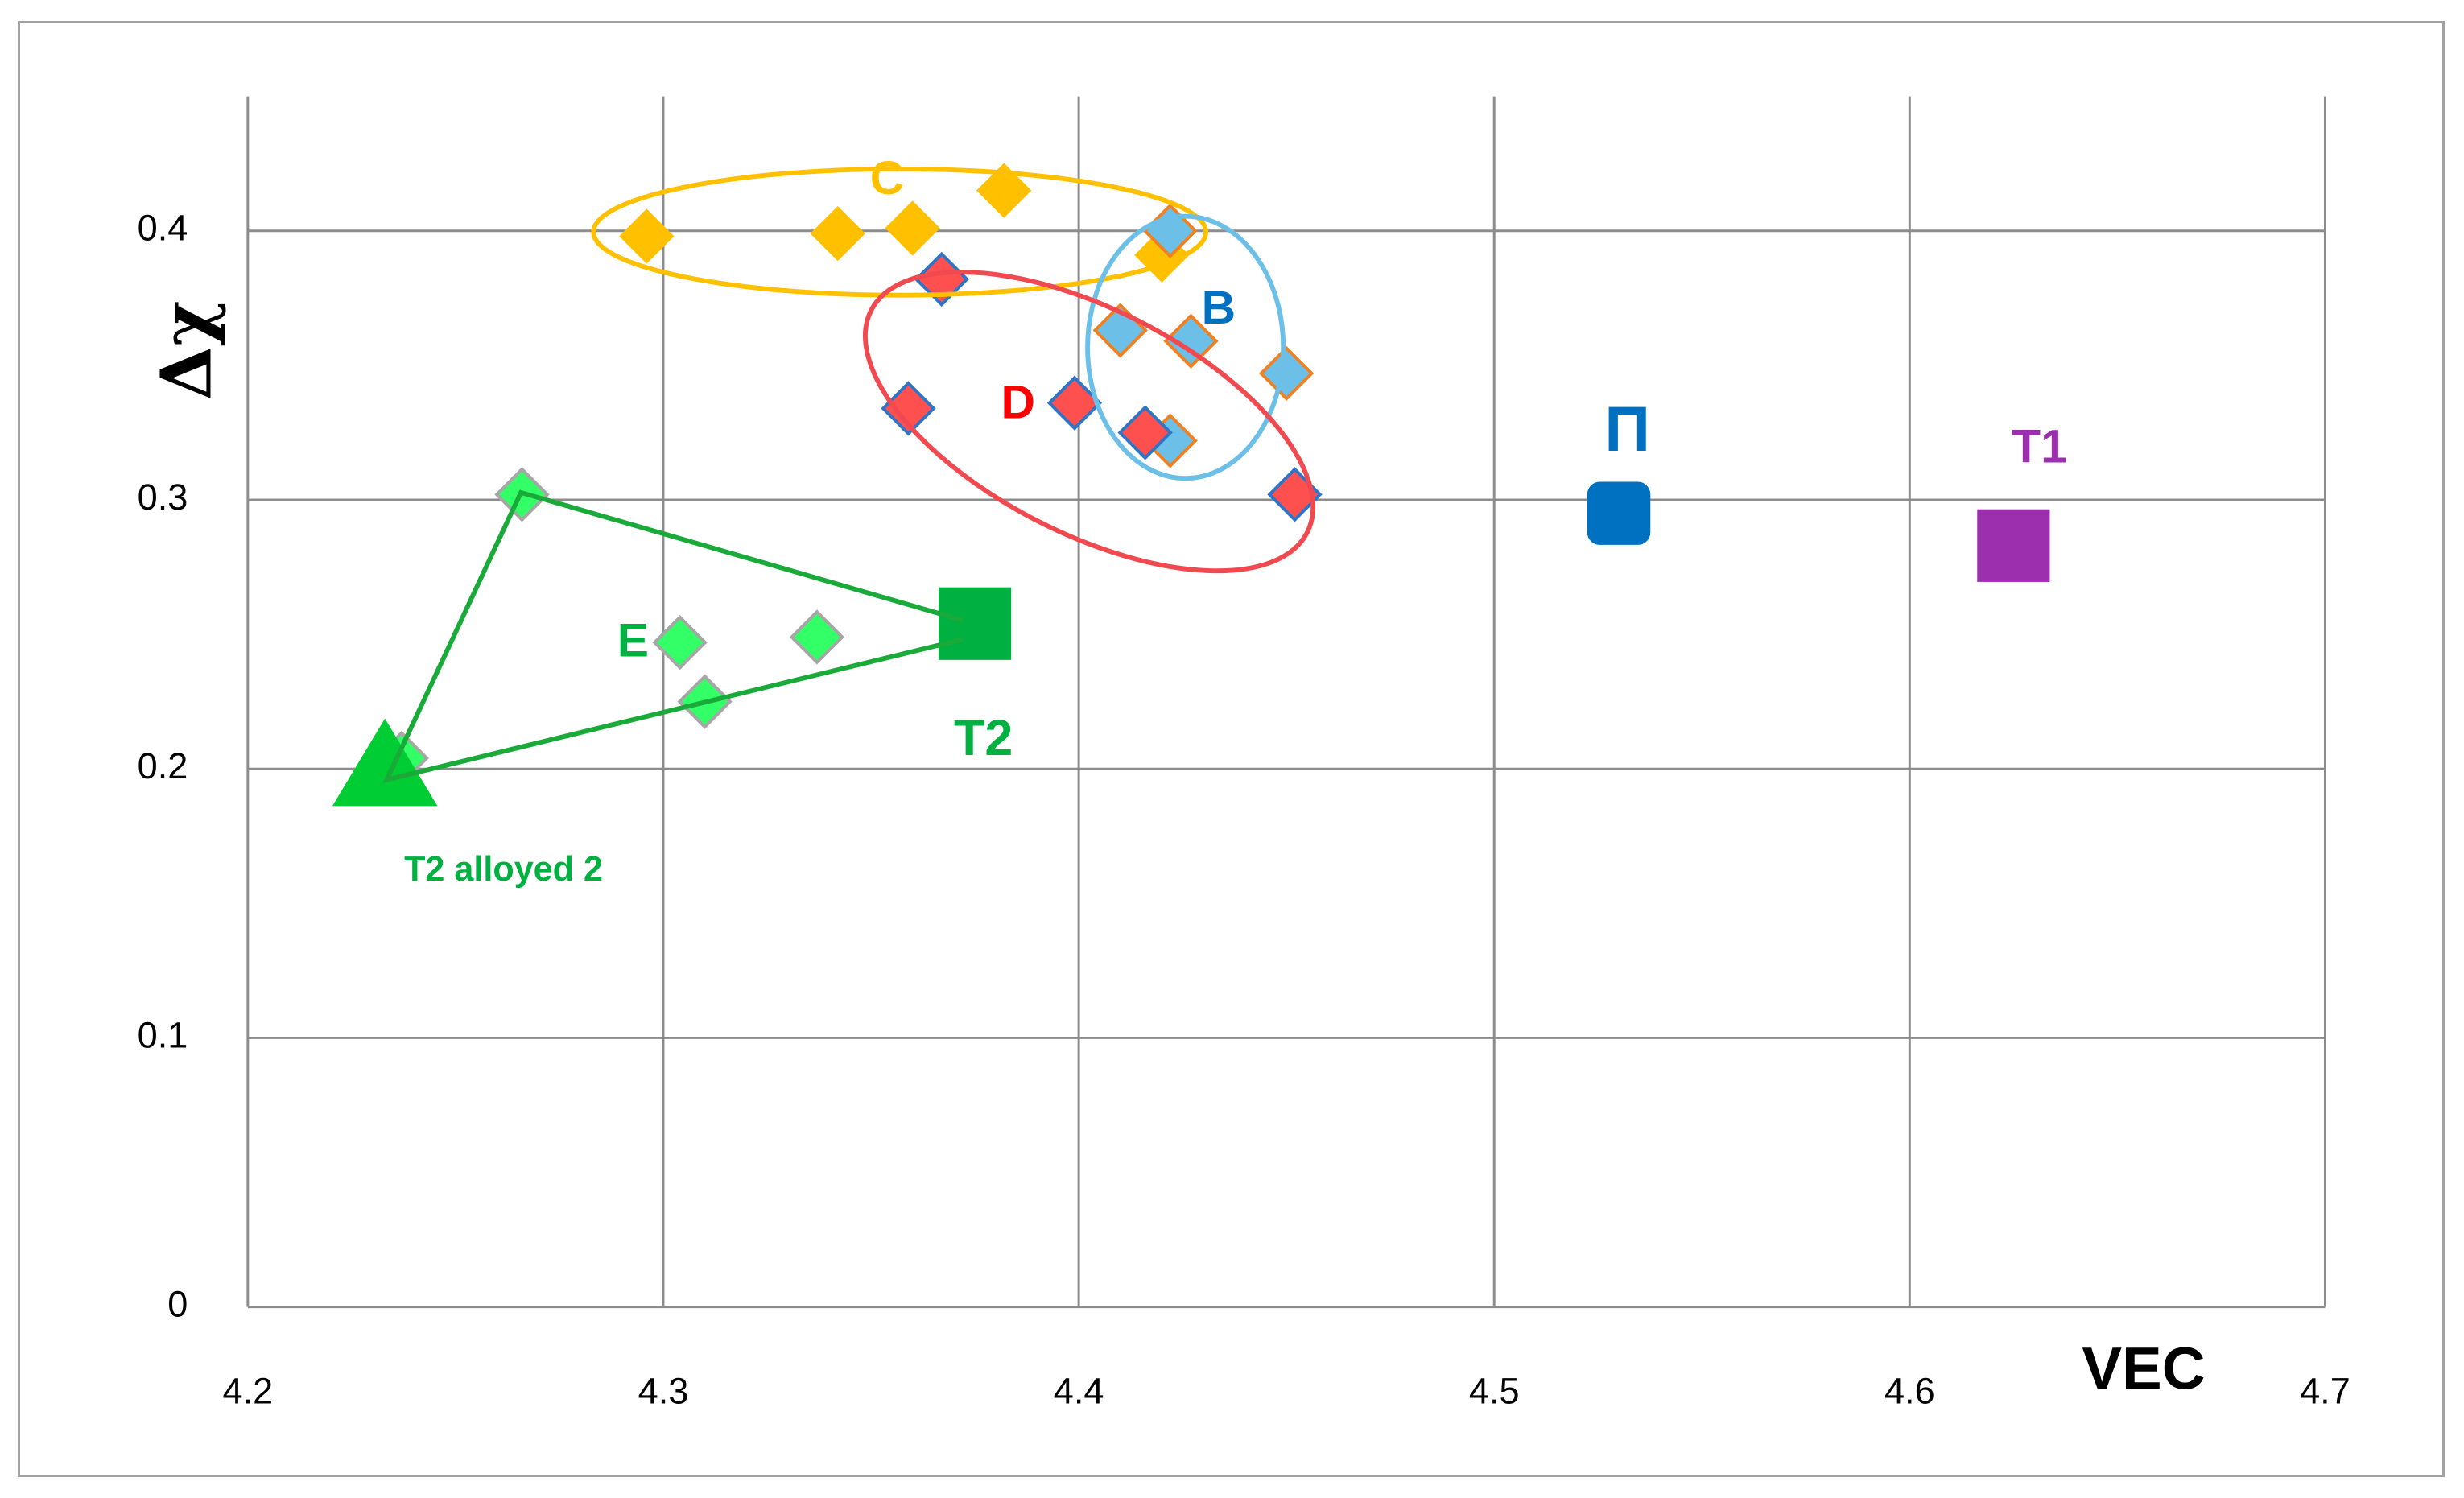 Image resolution: width=2464 pixels, height=1498 pixels. I want to click on x-tick-label: 4.7, so click(2325, 1390).